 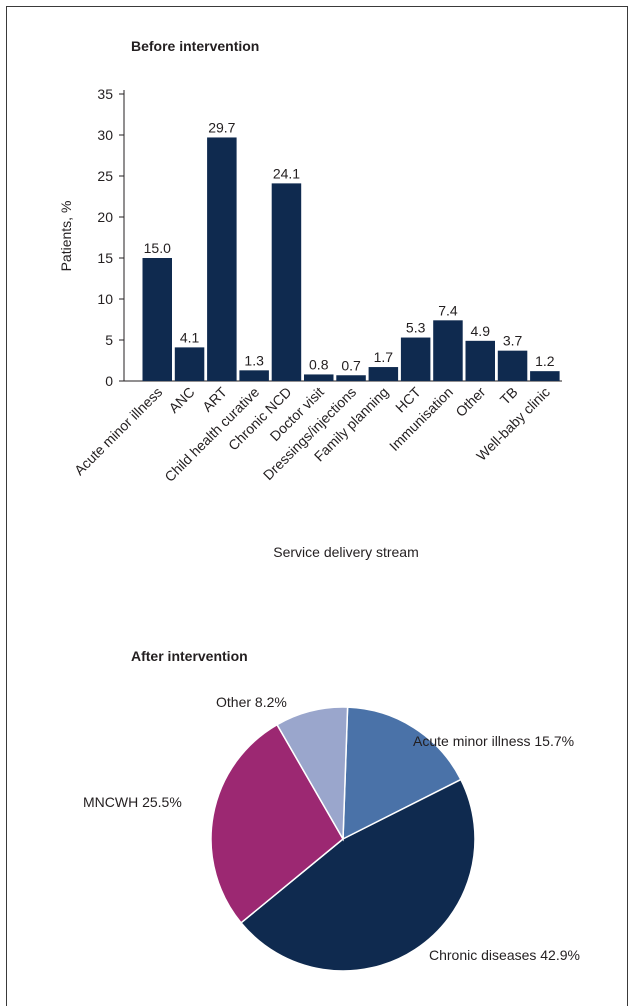 I want to click on bar-chart-title: Before intervention, so click(x=195, y=46).